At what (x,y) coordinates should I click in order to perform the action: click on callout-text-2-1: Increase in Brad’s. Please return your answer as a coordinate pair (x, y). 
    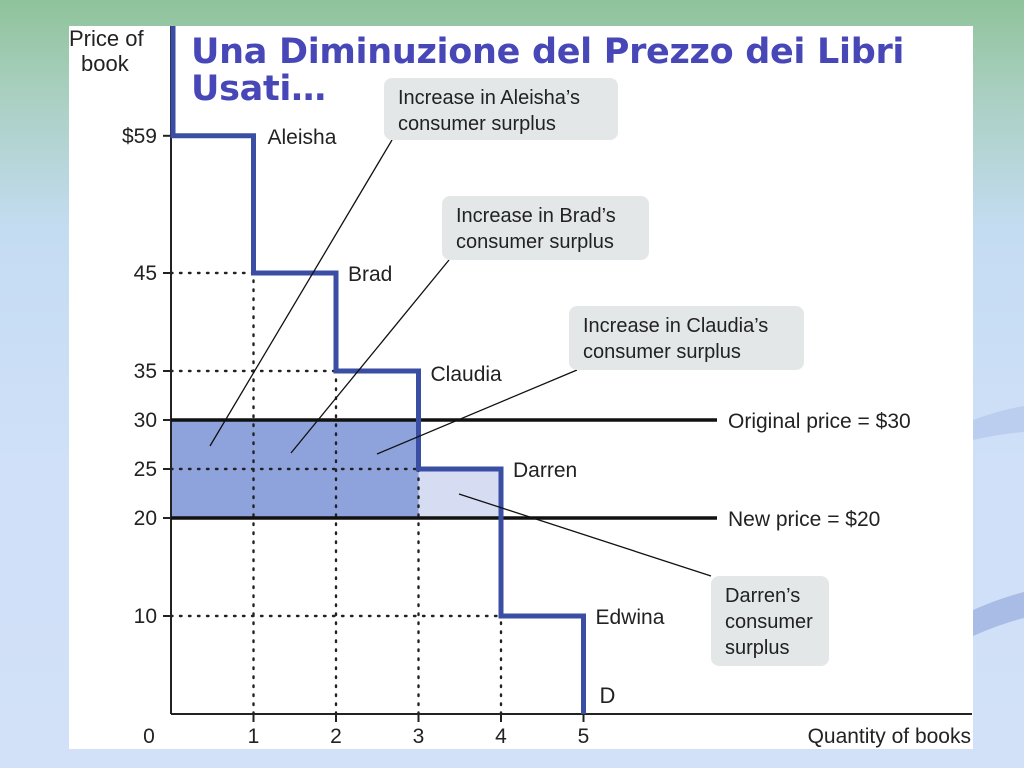
    Looking at the image, I should click on (536, 216).